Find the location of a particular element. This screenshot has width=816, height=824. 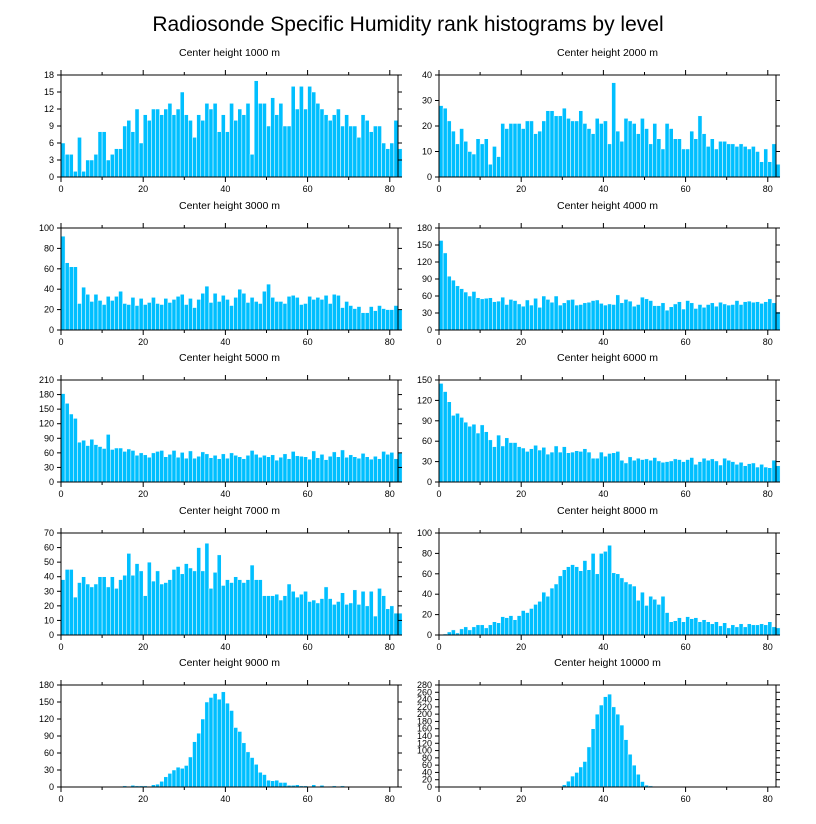

y-tick-label: 30 is located at coordinates (49, 591).